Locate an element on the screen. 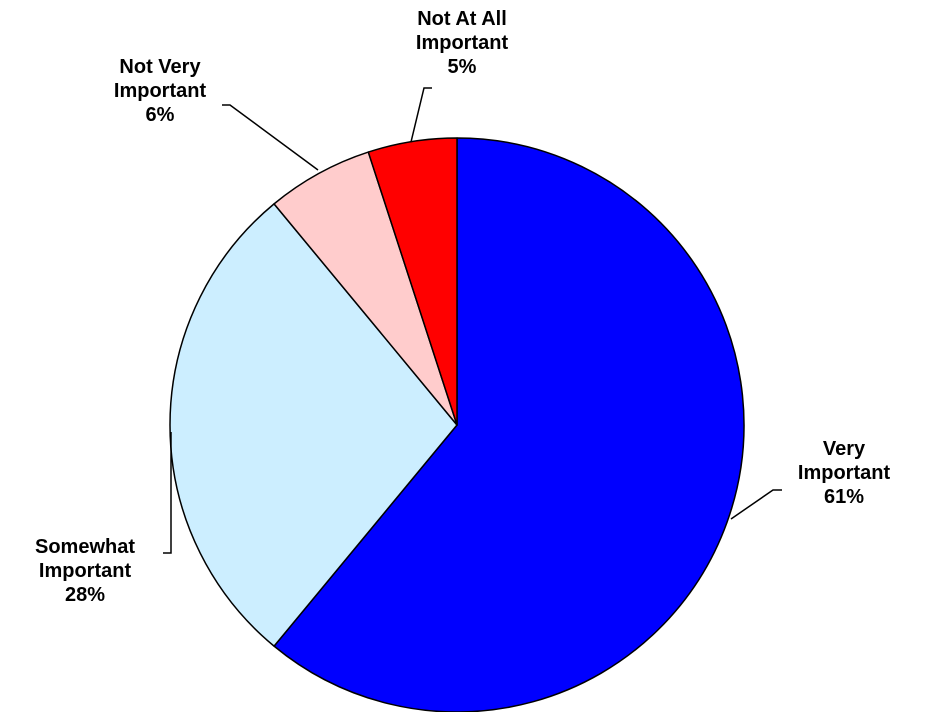  category-label-line: Very is located at coordinates (844, 449).